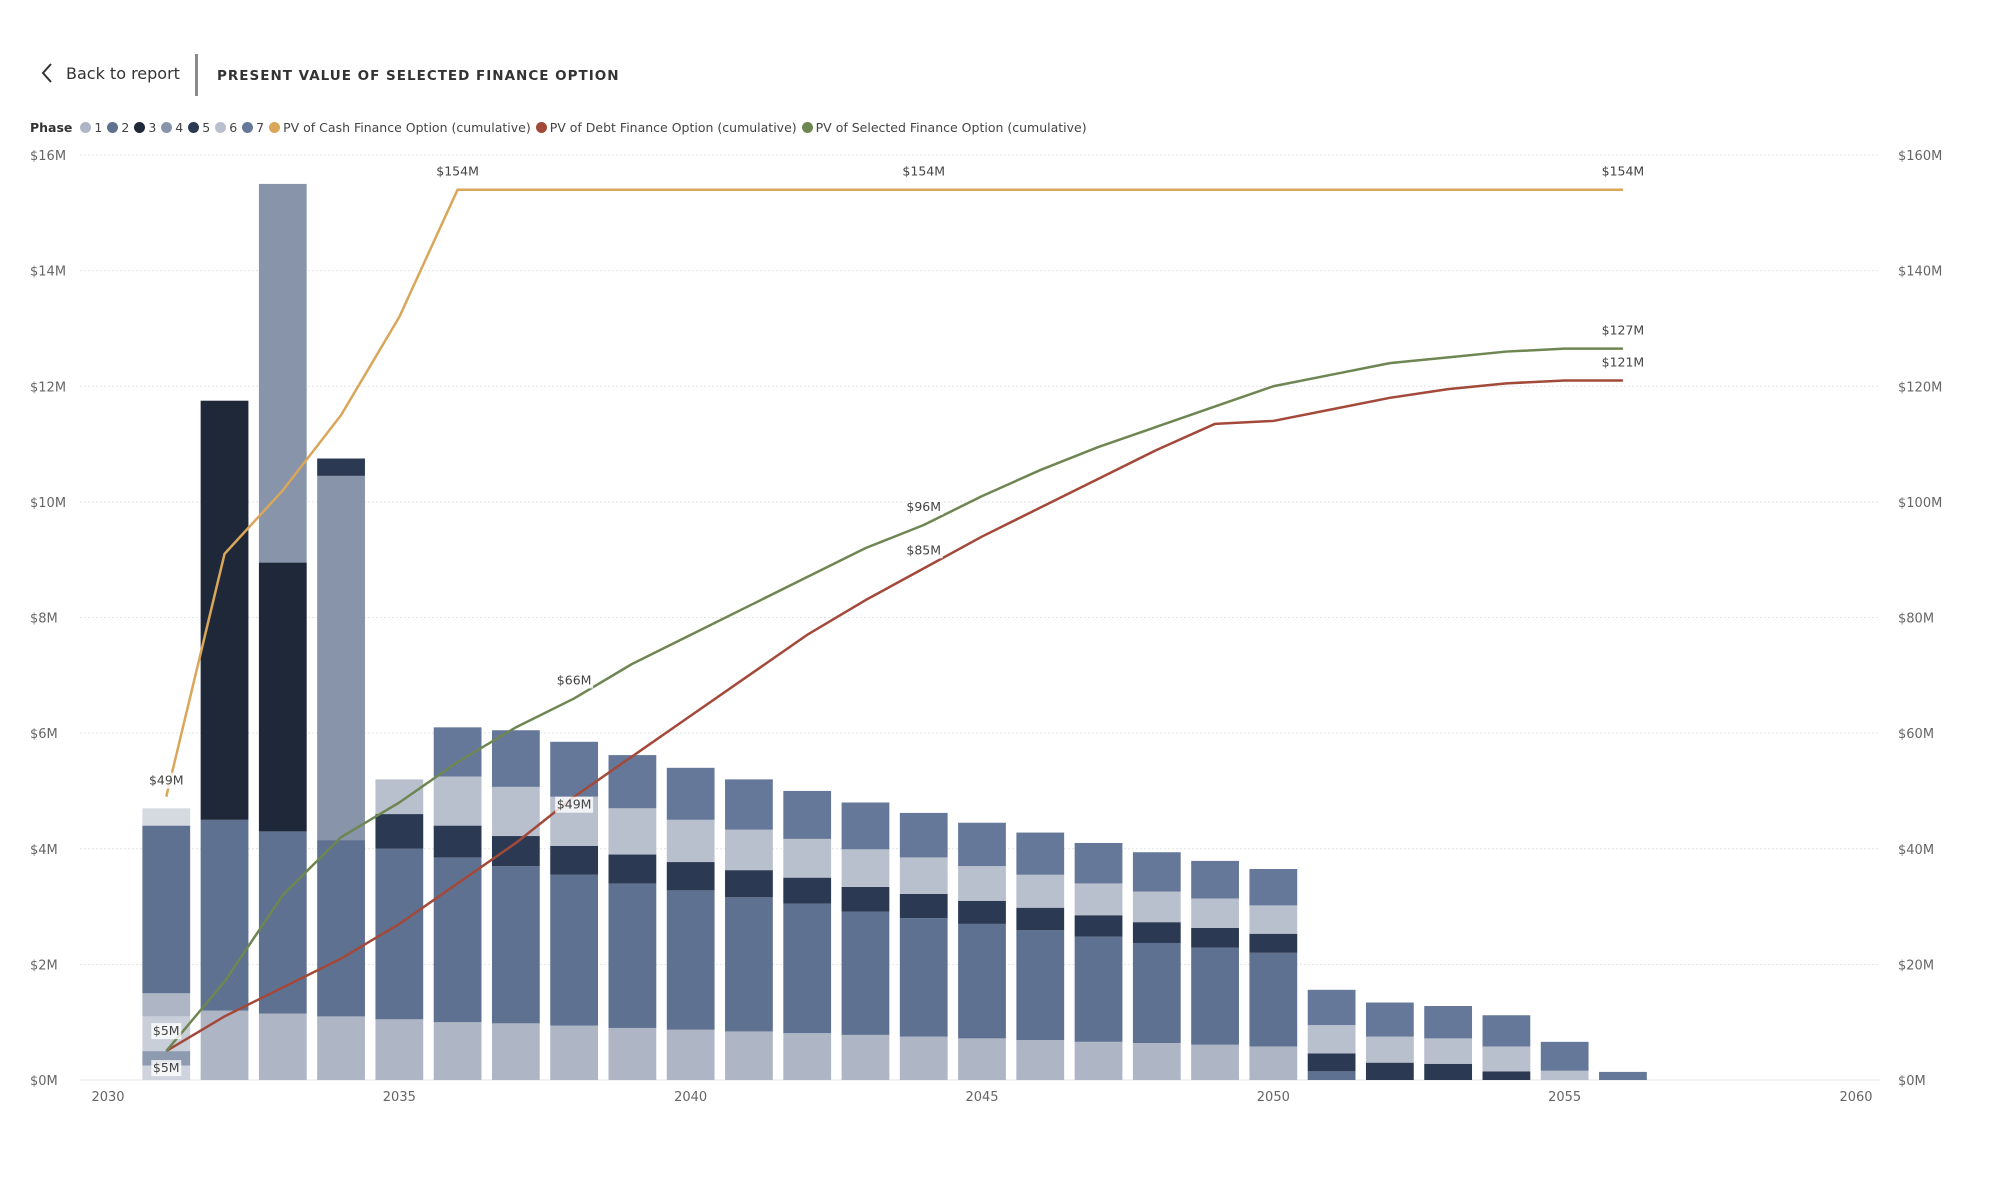 This screenshot has height=1186, width=2000. What do you see at coordinates (400, 127) in the screenshot?
I see `legend-item: PV of Cash Finance Option (cumulative)` at bounding box center [400, 127].